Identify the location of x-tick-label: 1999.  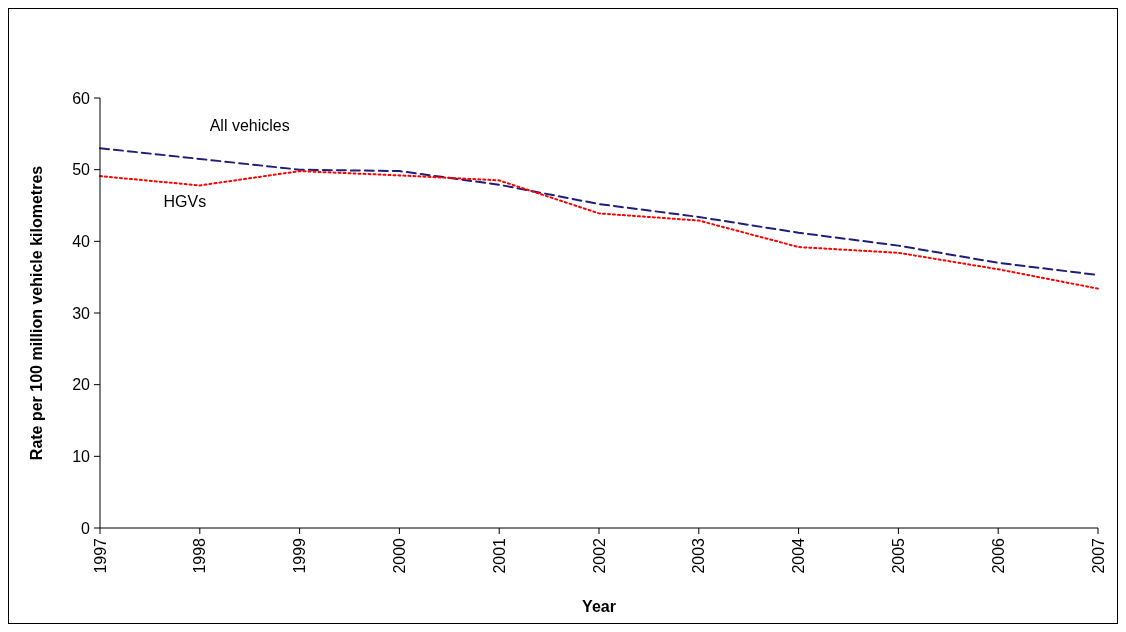
(300, 555).